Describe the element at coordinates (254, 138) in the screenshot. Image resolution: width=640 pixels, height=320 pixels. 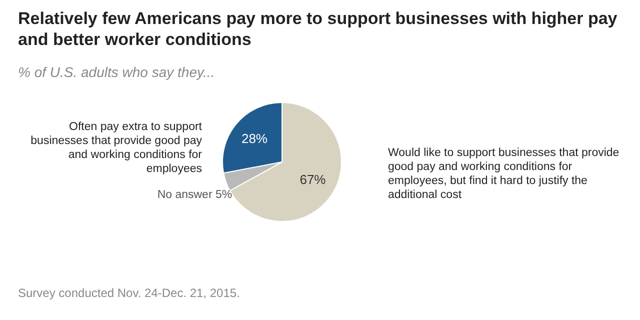
I see `data-label: 28%` at that location.